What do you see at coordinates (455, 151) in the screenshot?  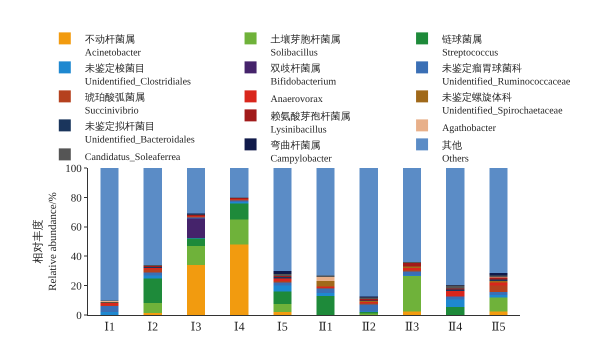 I see `legend-label: 其他 Others` at bounding box center [455, 151].